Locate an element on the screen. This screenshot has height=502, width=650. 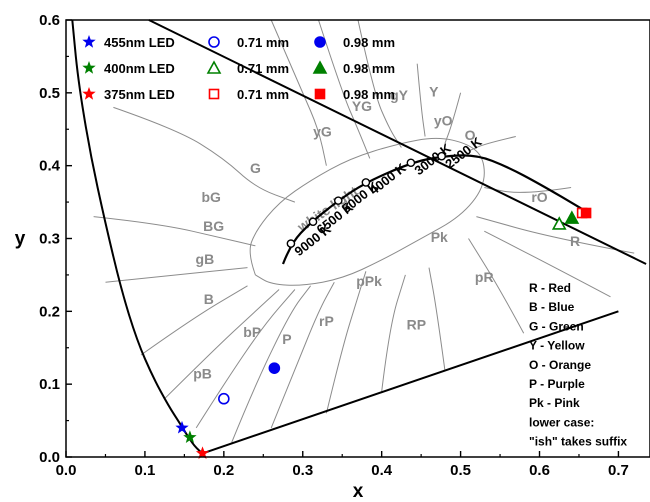
cct-point-5000K is located at coordinates (338, 200).